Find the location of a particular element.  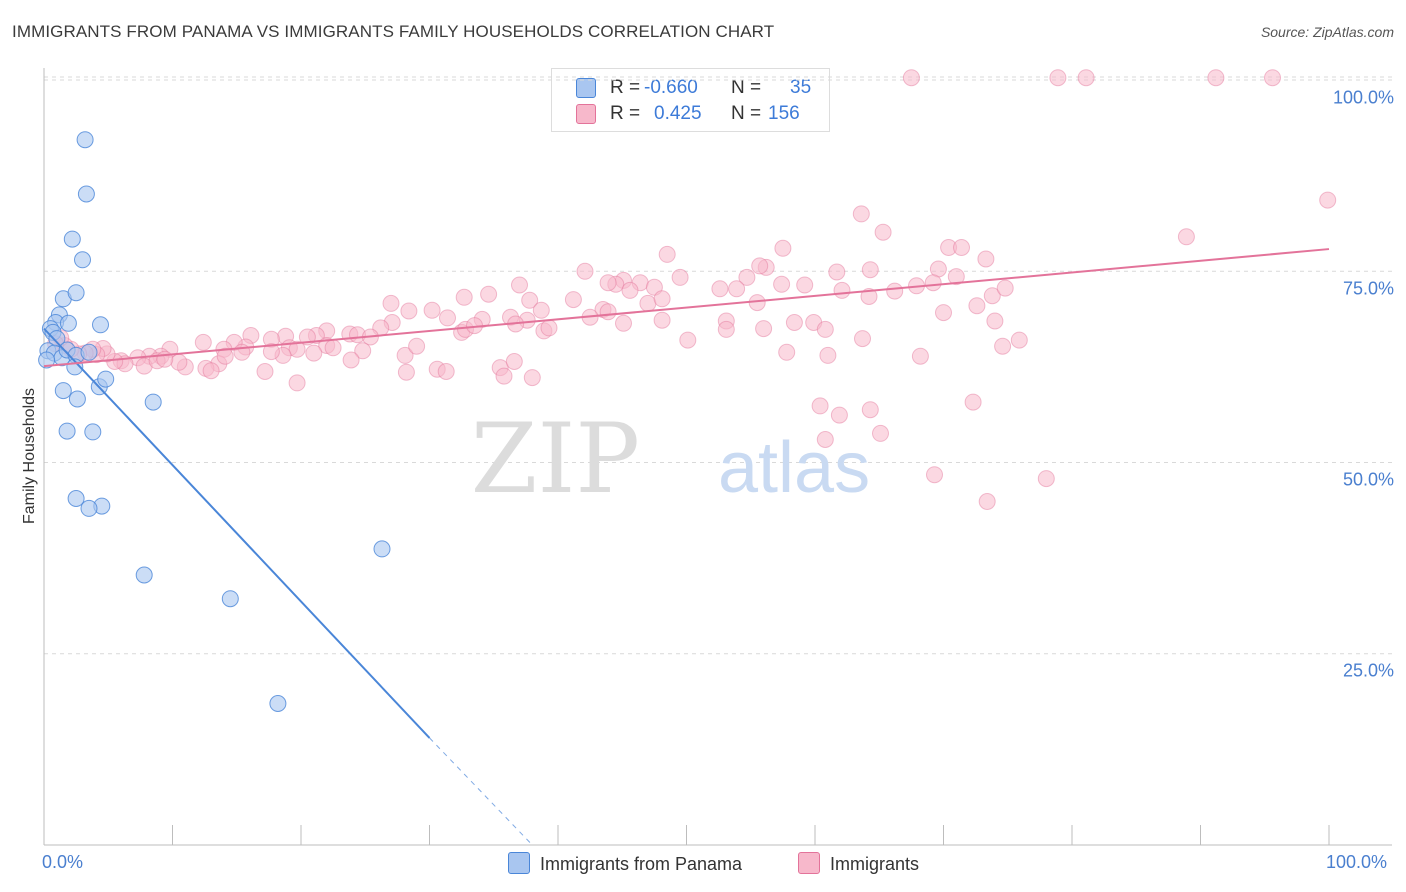

bottom-legend-immigrants: Immigrants is located at coordinates (858, 863).